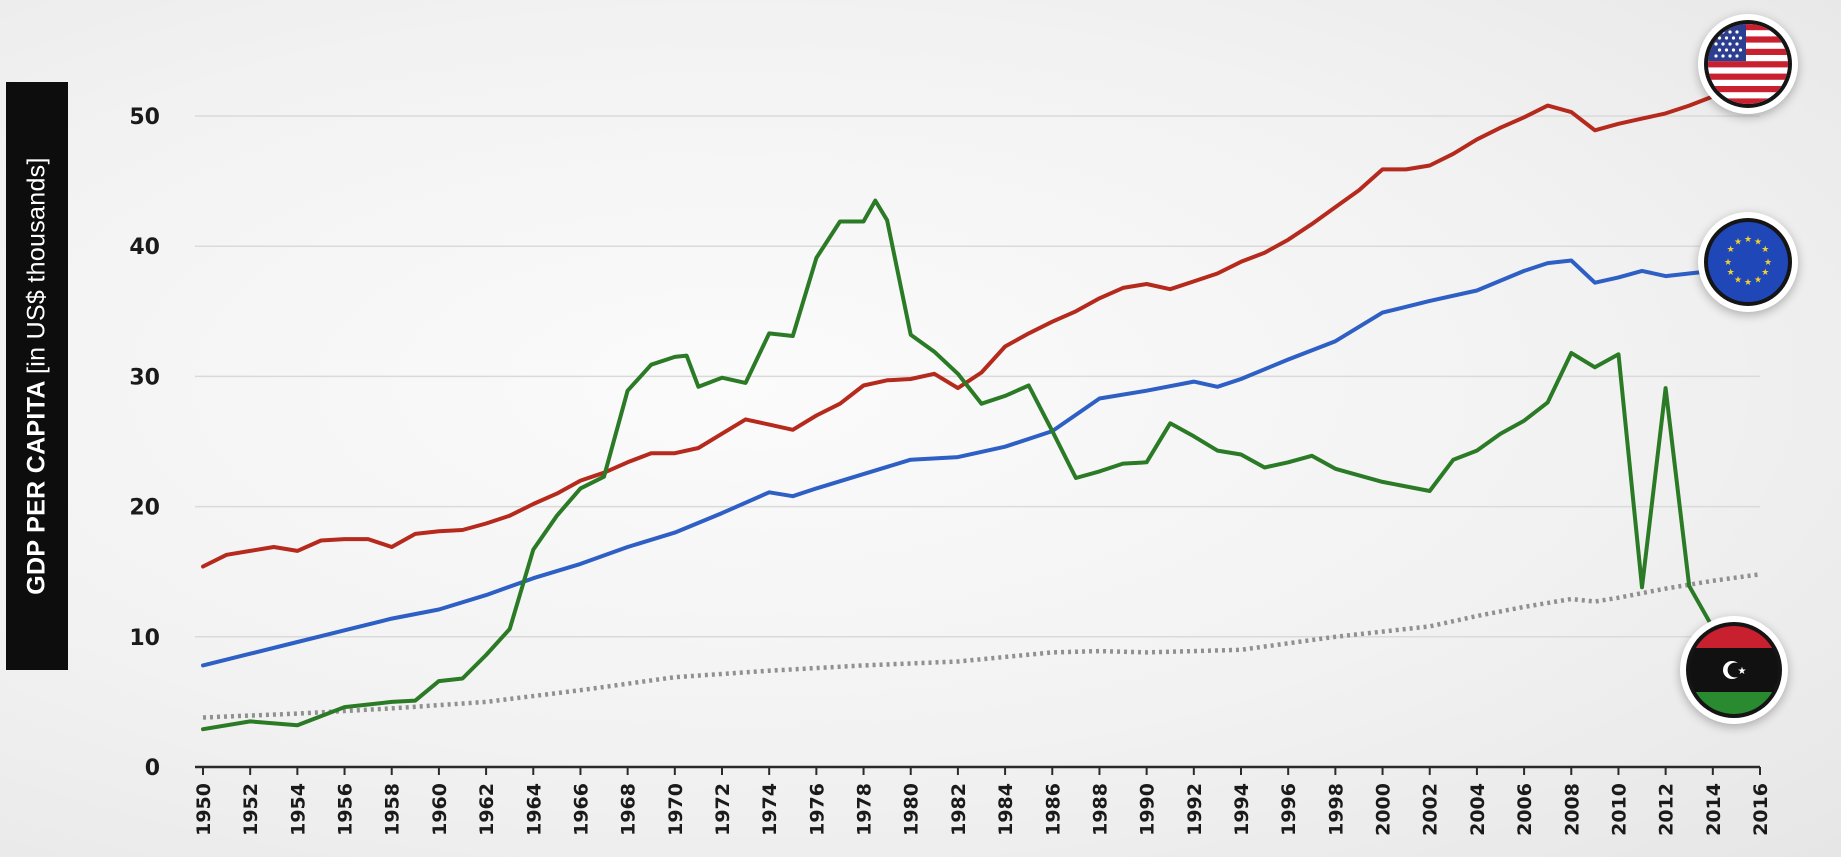  What do you see at coordinates (1195, 809) in the screenshot?
I see `x-tick-label-1992: 1992` at bounding box center [1195, 809].